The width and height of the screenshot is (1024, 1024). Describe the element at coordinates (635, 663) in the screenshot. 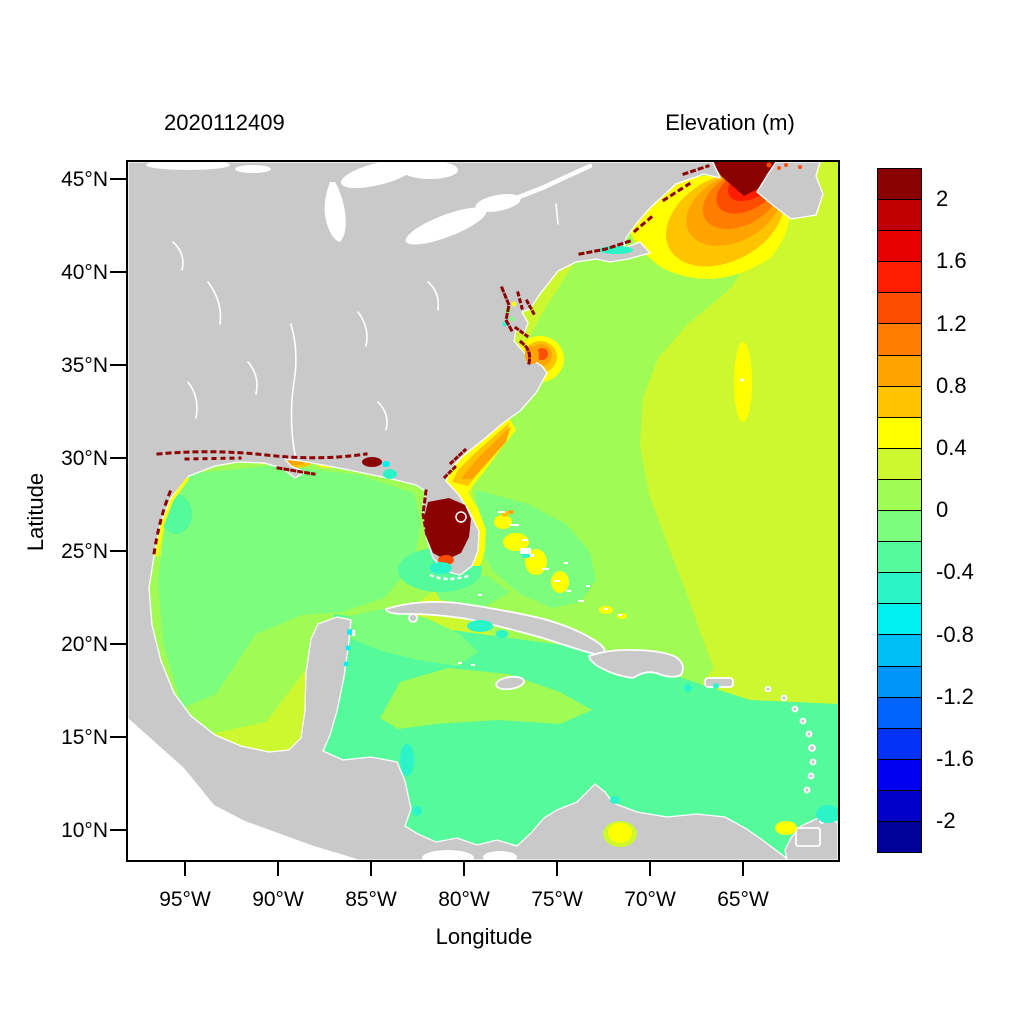

I see `island-hispaniola` at that location.